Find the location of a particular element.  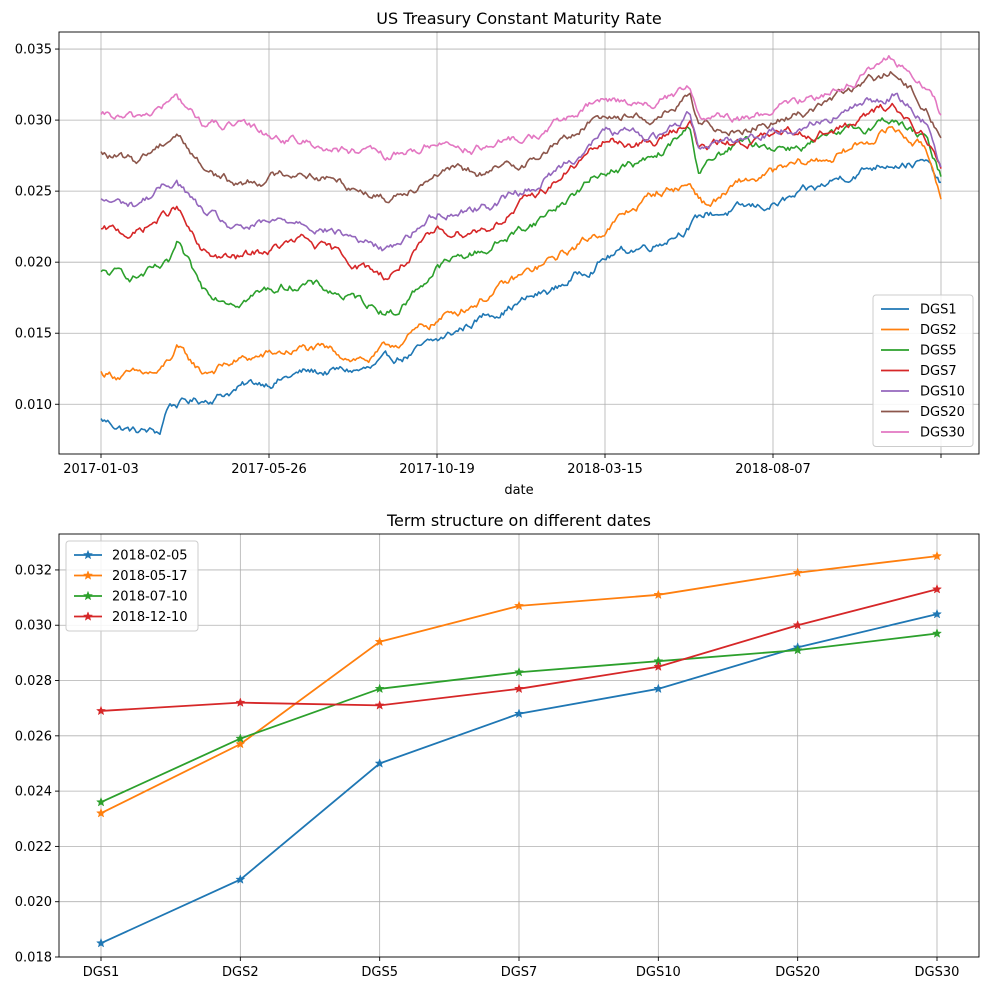

series-line-dgs20 is located at coordinates (521, 137).